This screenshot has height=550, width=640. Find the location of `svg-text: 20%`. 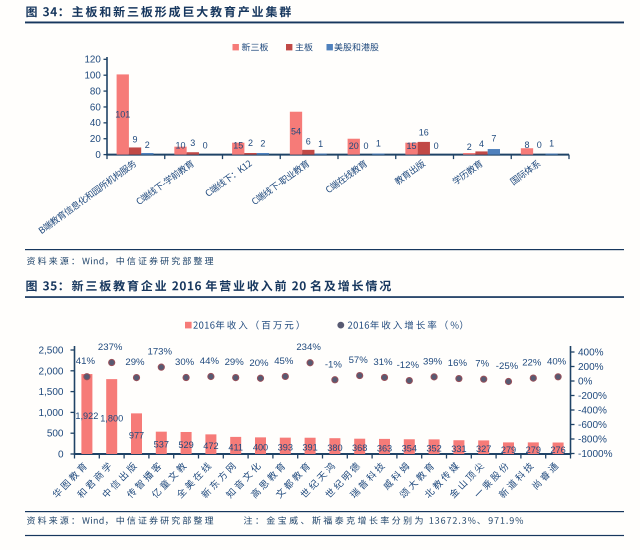

svg-text: 20% is located at coordinates (259, 363).